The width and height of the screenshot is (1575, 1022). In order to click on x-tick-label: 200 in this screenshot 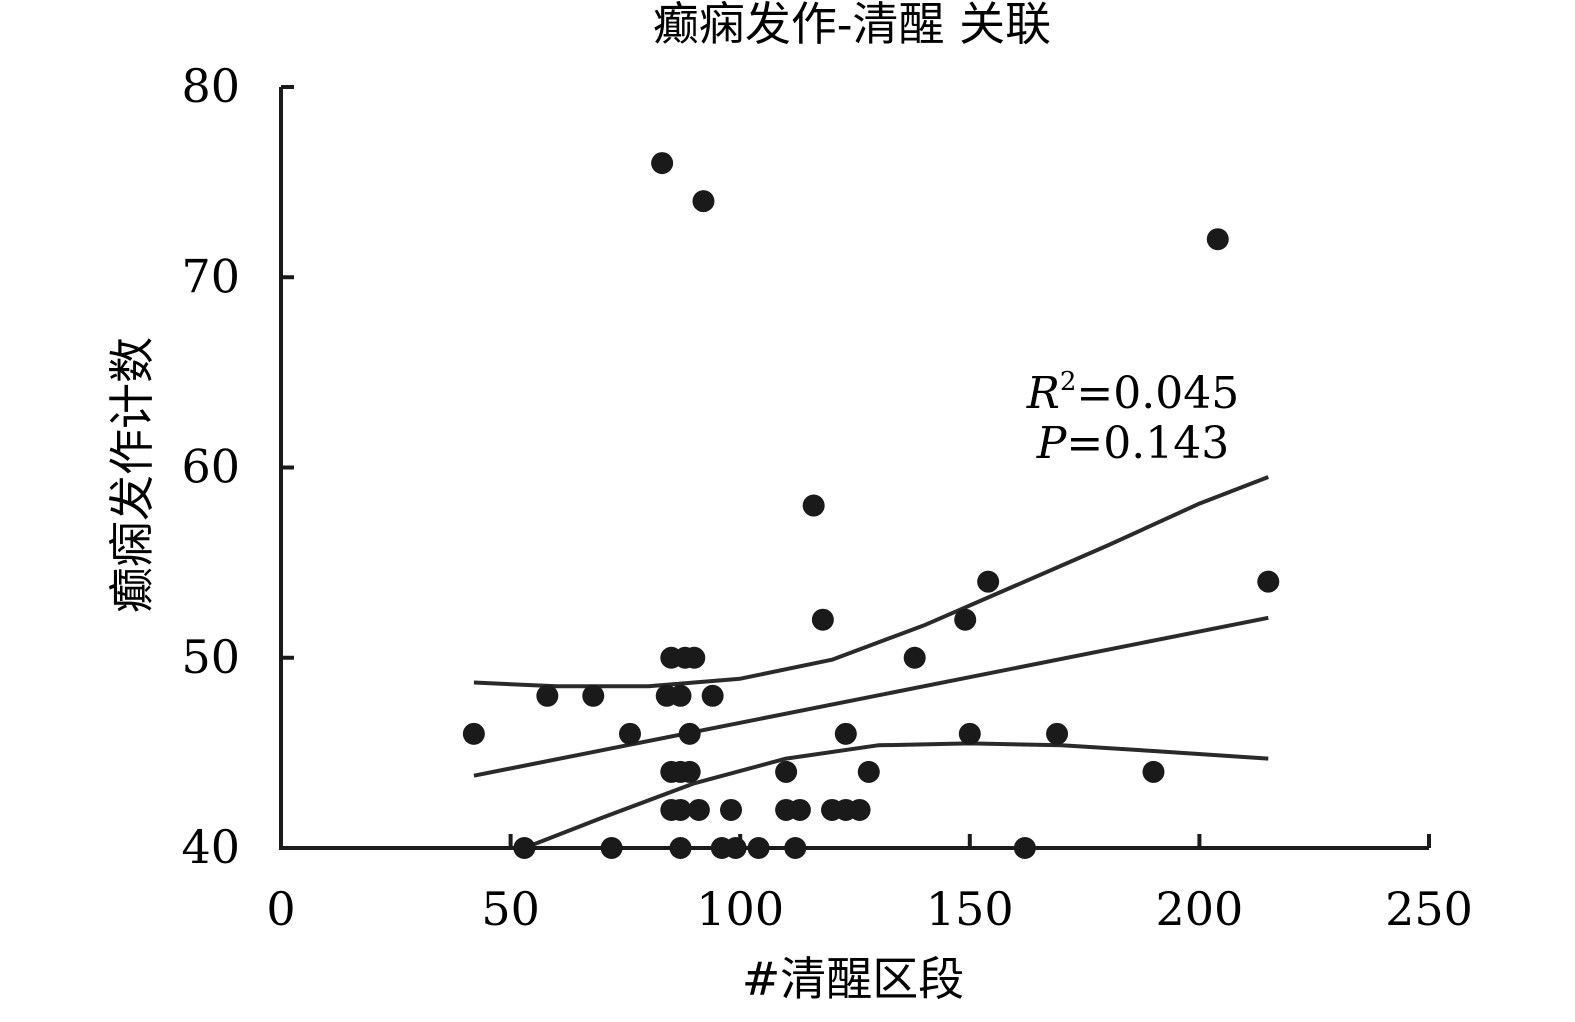, I will do `click(1199, 909)`.